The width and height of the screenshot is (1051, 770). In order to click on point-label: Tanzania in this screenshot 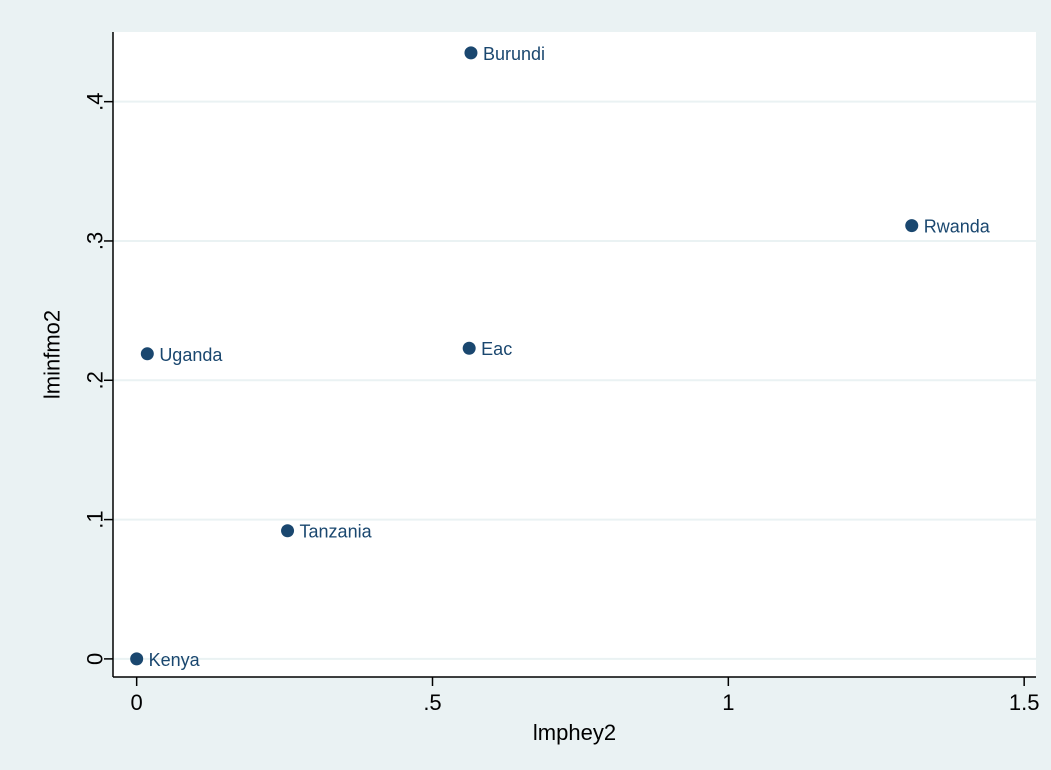, I will do `click(336, 532)`.